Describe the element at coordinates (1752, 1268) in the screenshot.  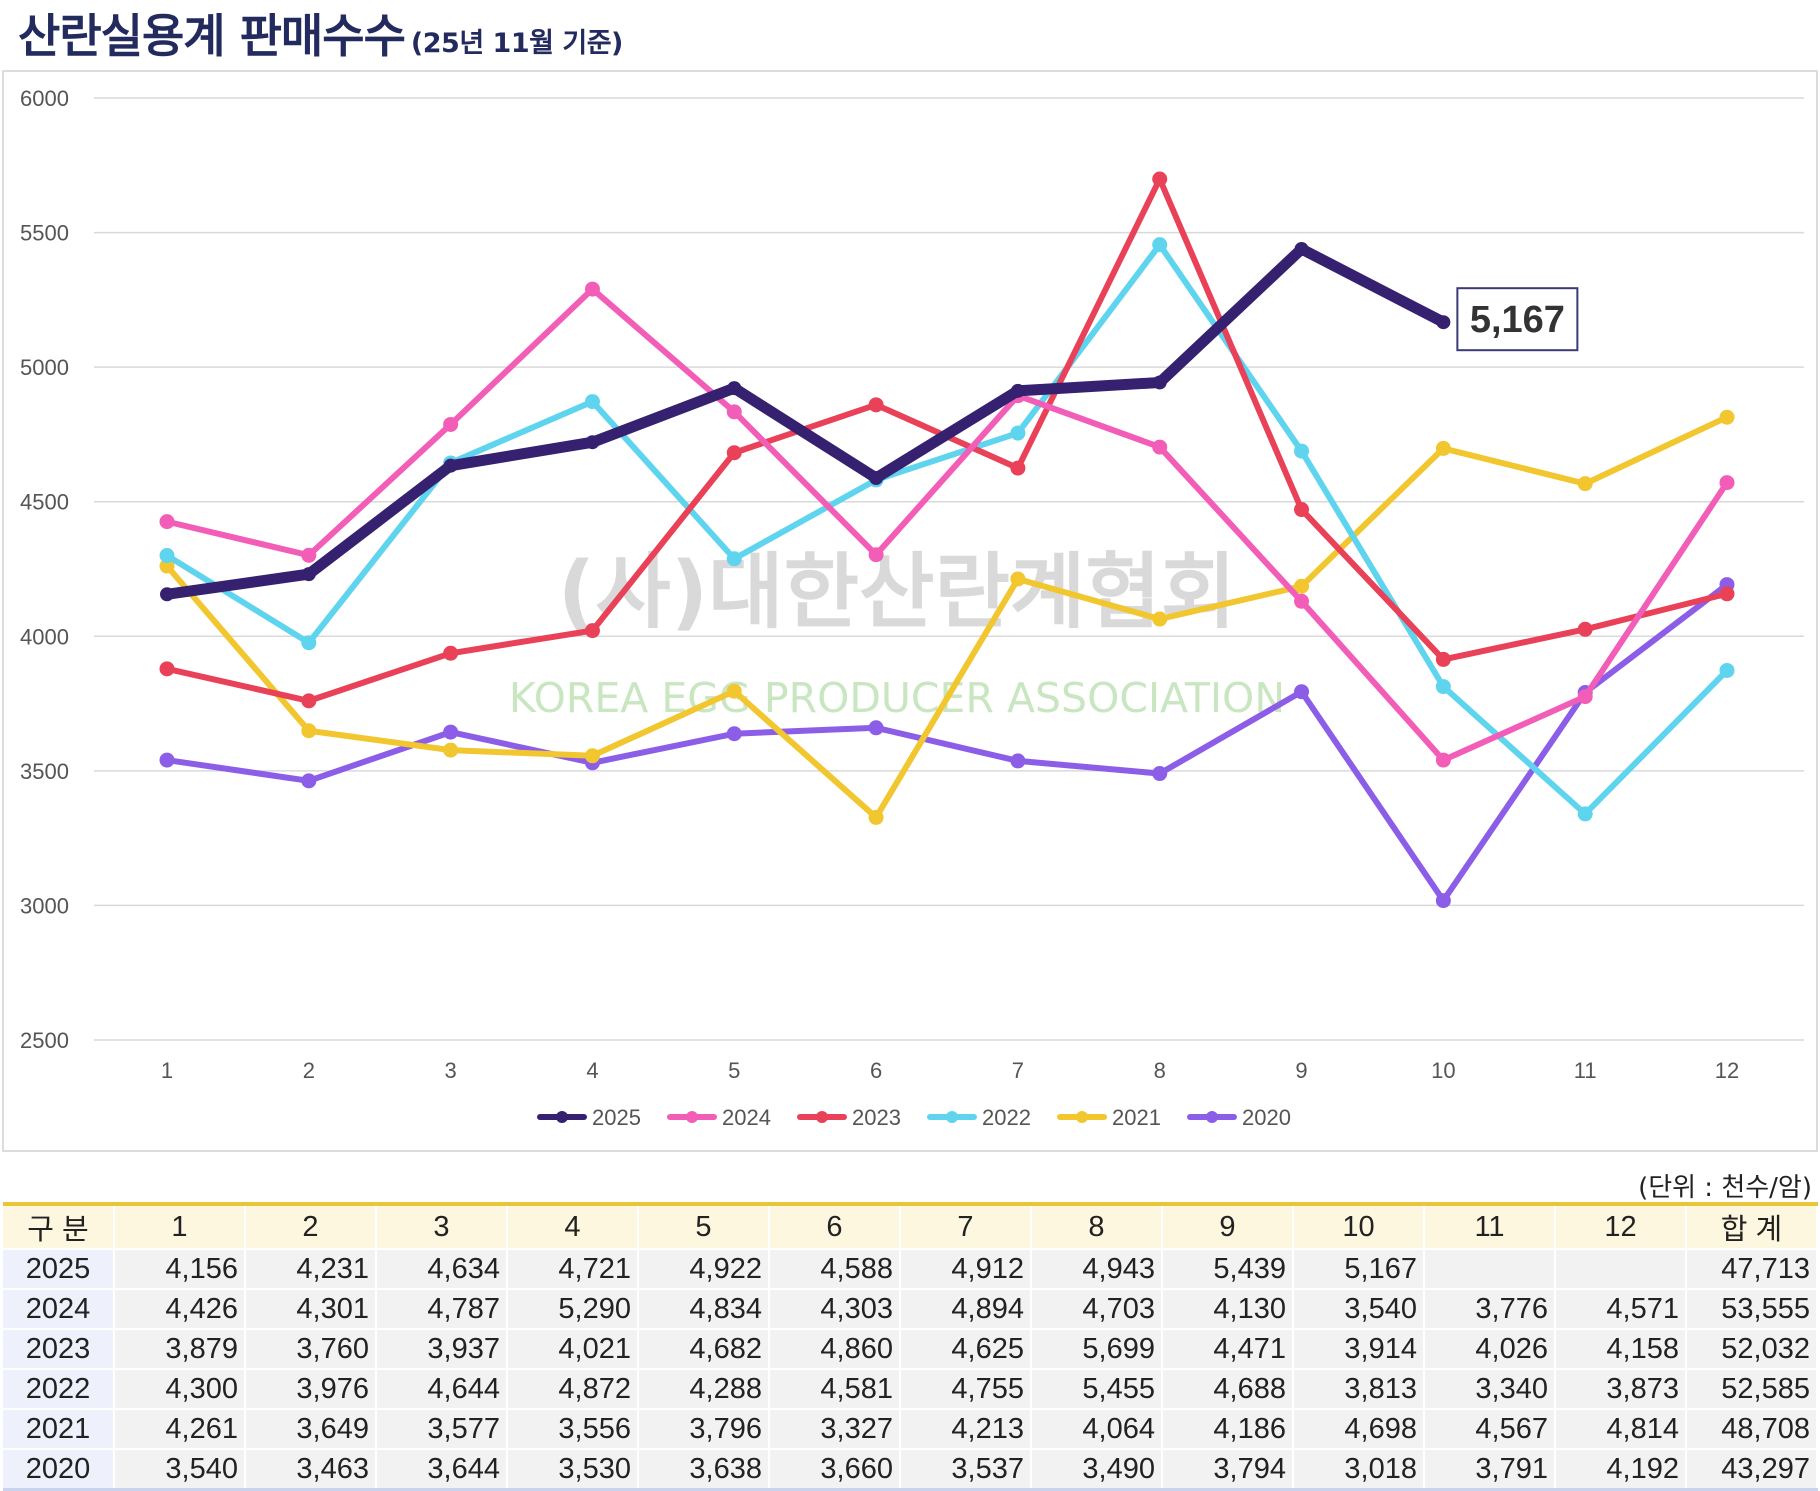
I see `row-total: 47,713` at that location.